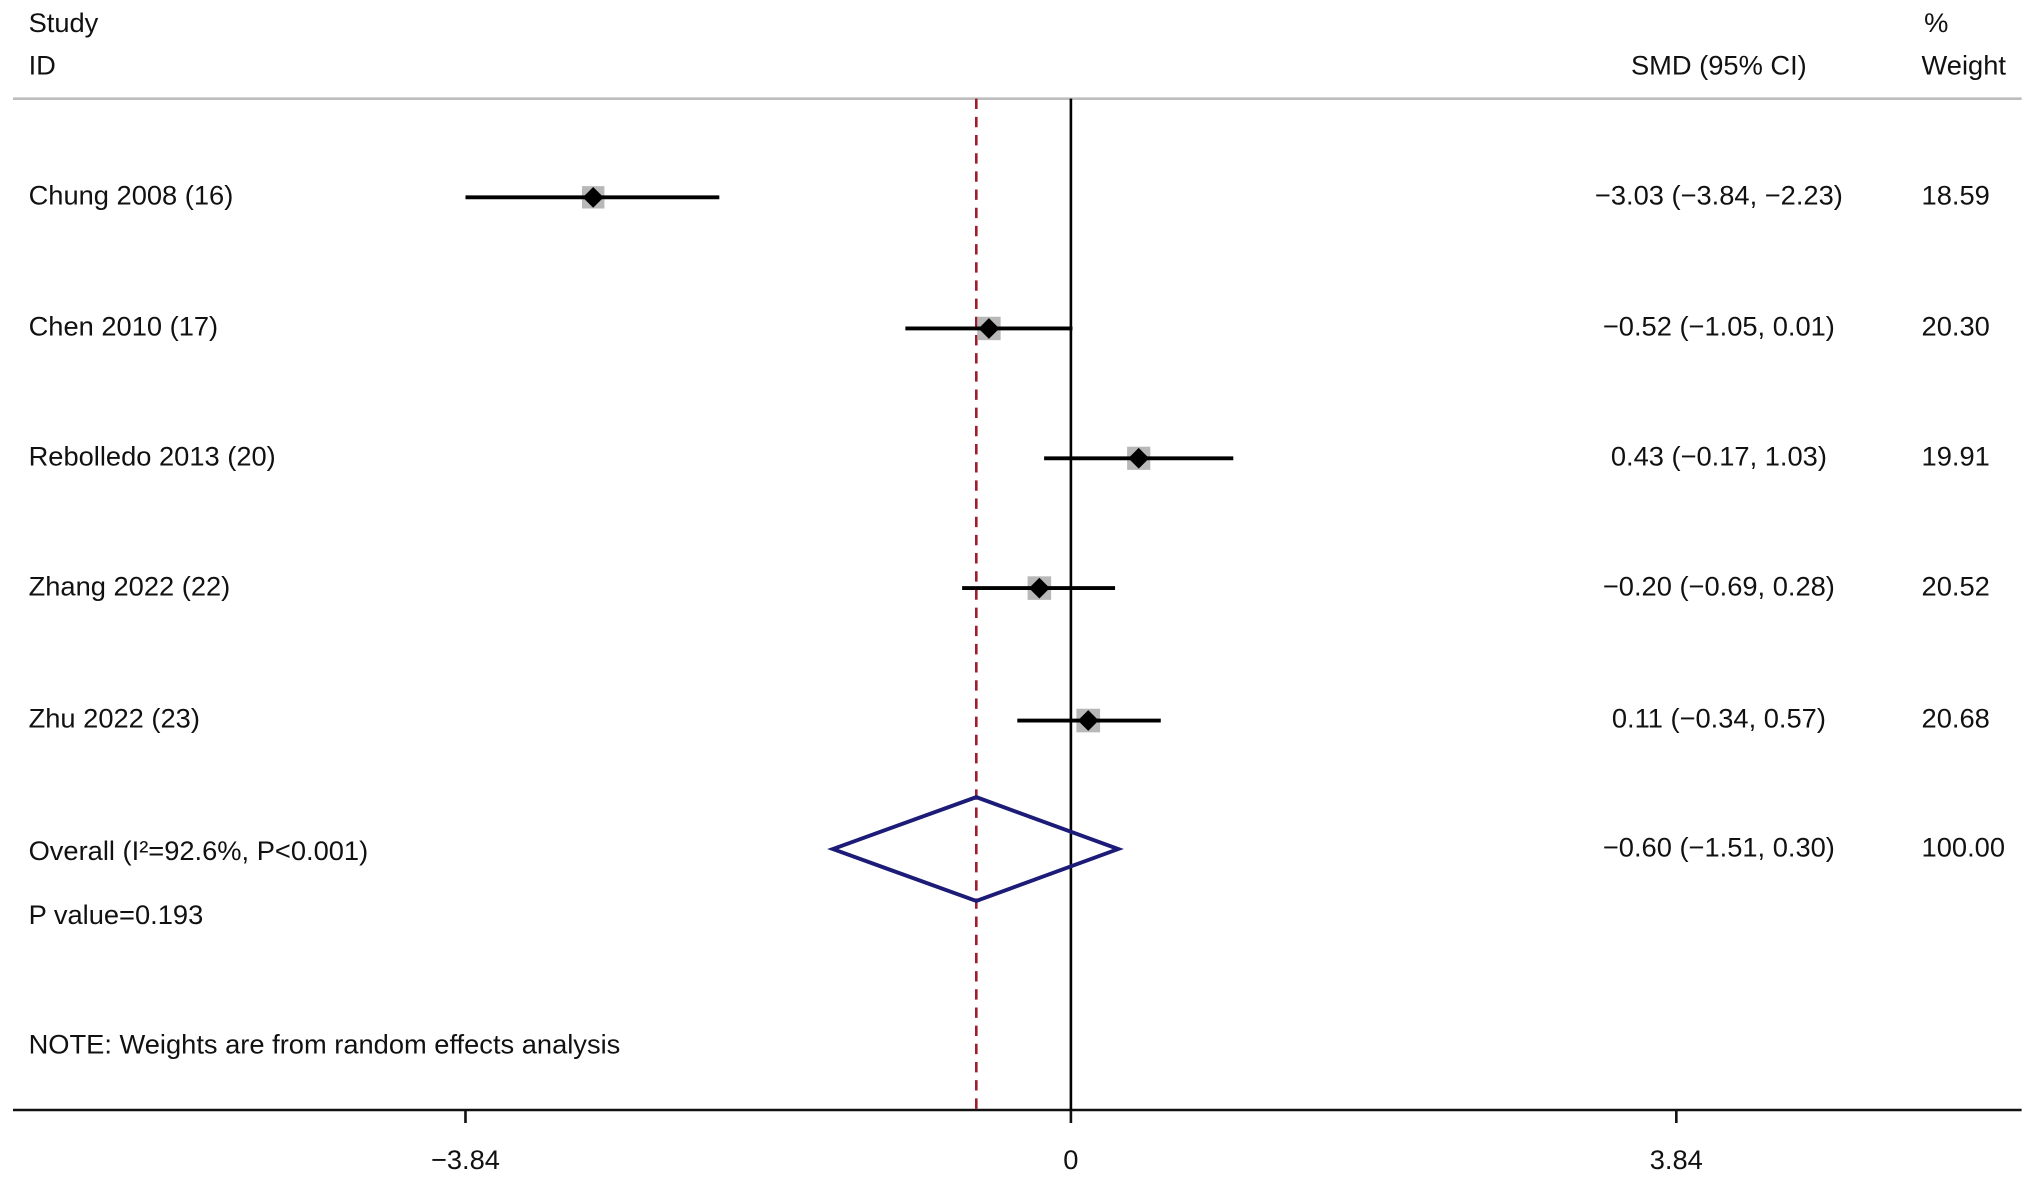 The width and height of the screenshot is (2032, 1184). Describe the element at coordinates (1719, 585) in the screenshot. I see `effect-label: −0.20 (−0.69, 0.28)` at that location.